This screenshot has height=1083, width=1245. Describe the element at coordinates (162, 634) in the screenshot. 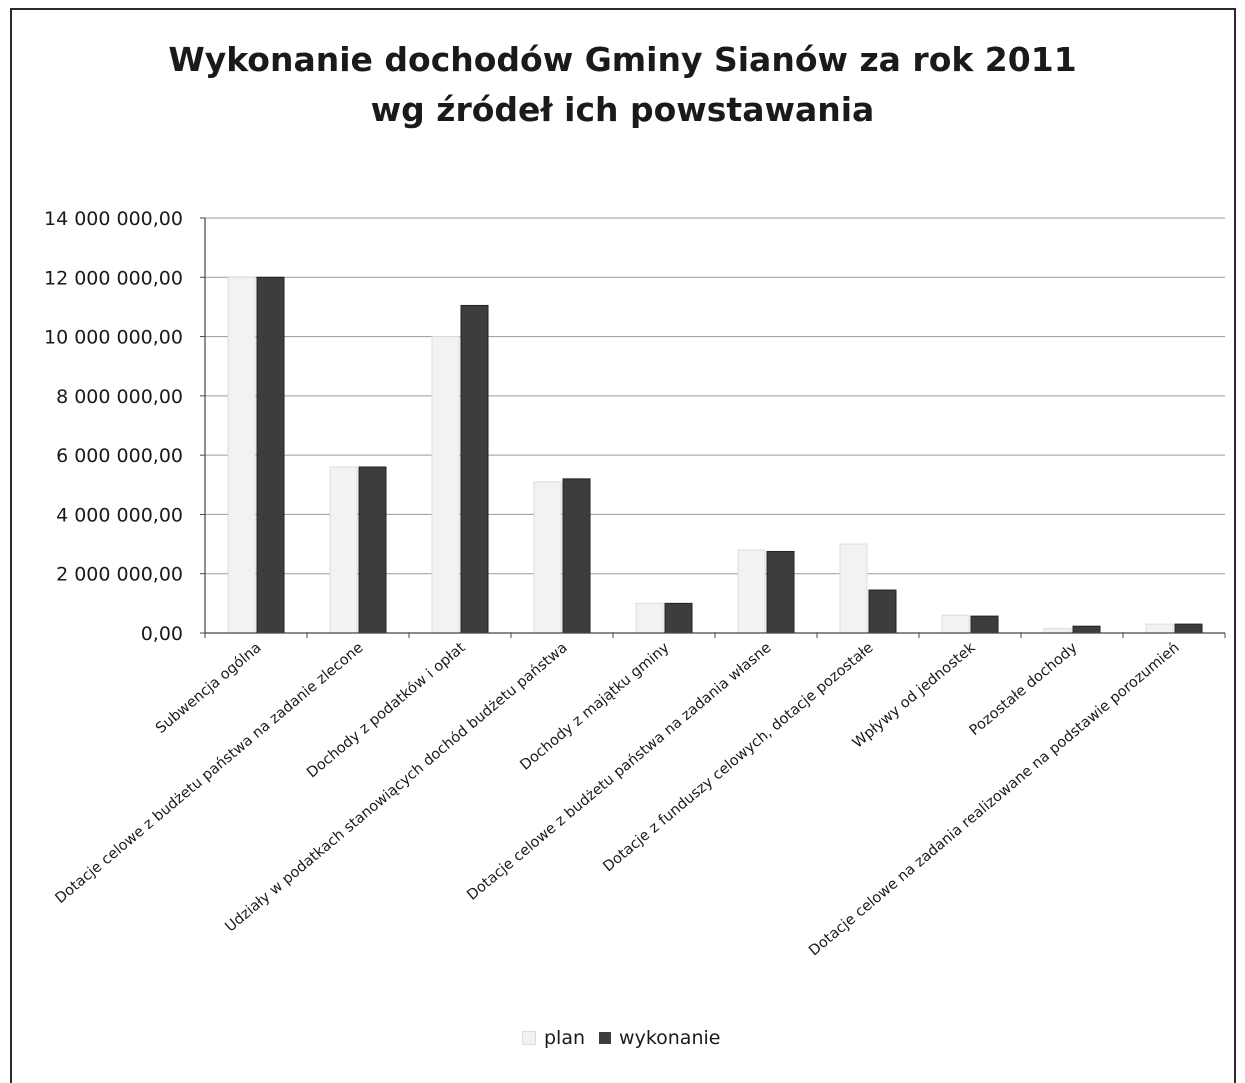

I see `y-tick-label: 0,00` at that location.